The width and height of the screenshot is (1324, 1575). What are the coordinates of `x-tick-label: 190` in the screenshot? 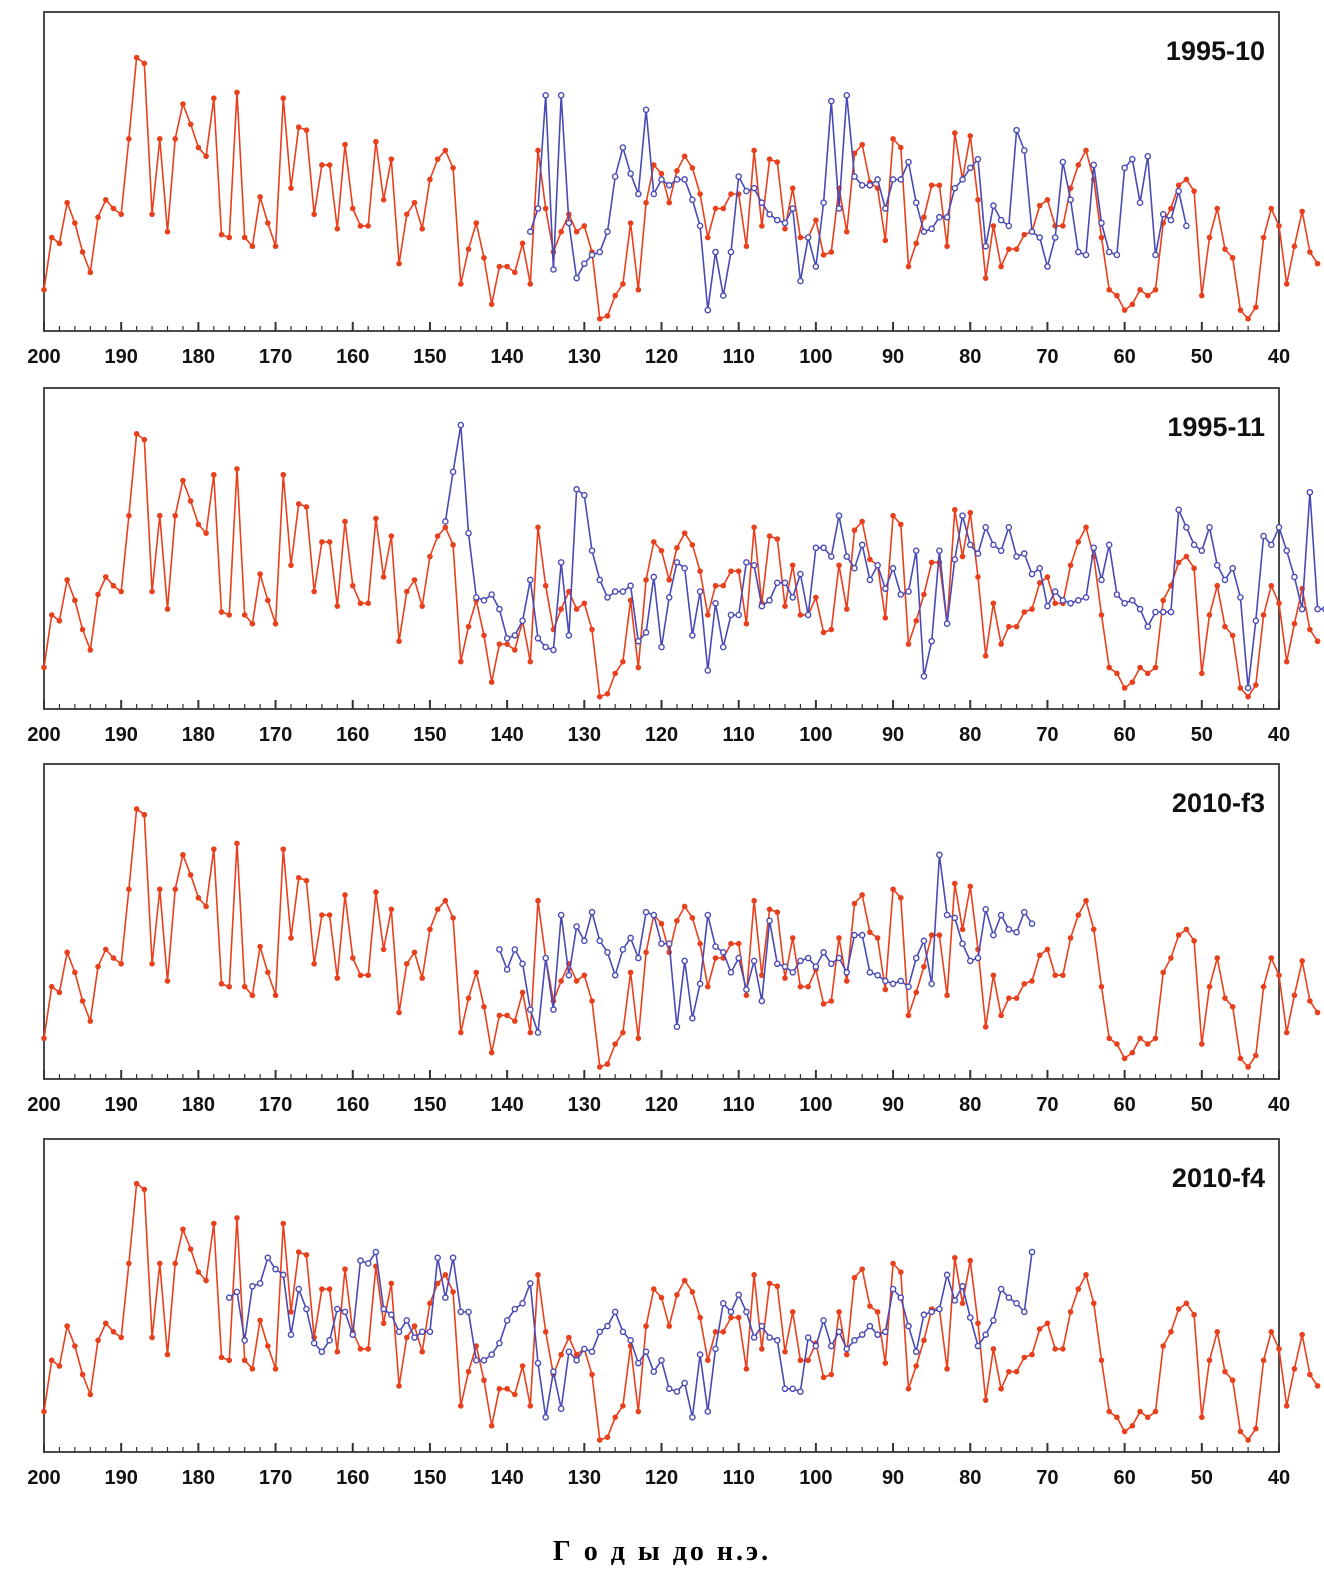 It's located at (121, 1478).